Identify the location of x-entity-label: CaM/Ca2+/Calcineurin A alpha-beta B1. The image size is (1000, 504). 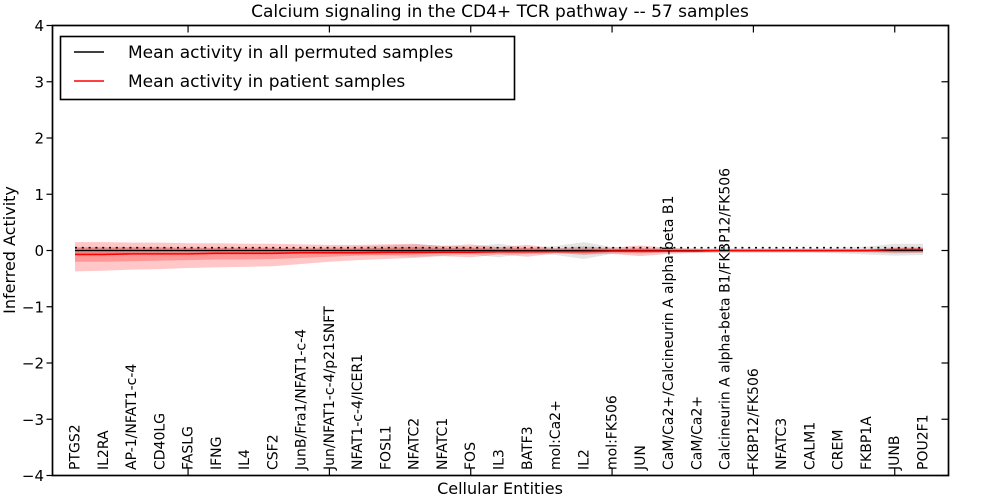
(669, 333).